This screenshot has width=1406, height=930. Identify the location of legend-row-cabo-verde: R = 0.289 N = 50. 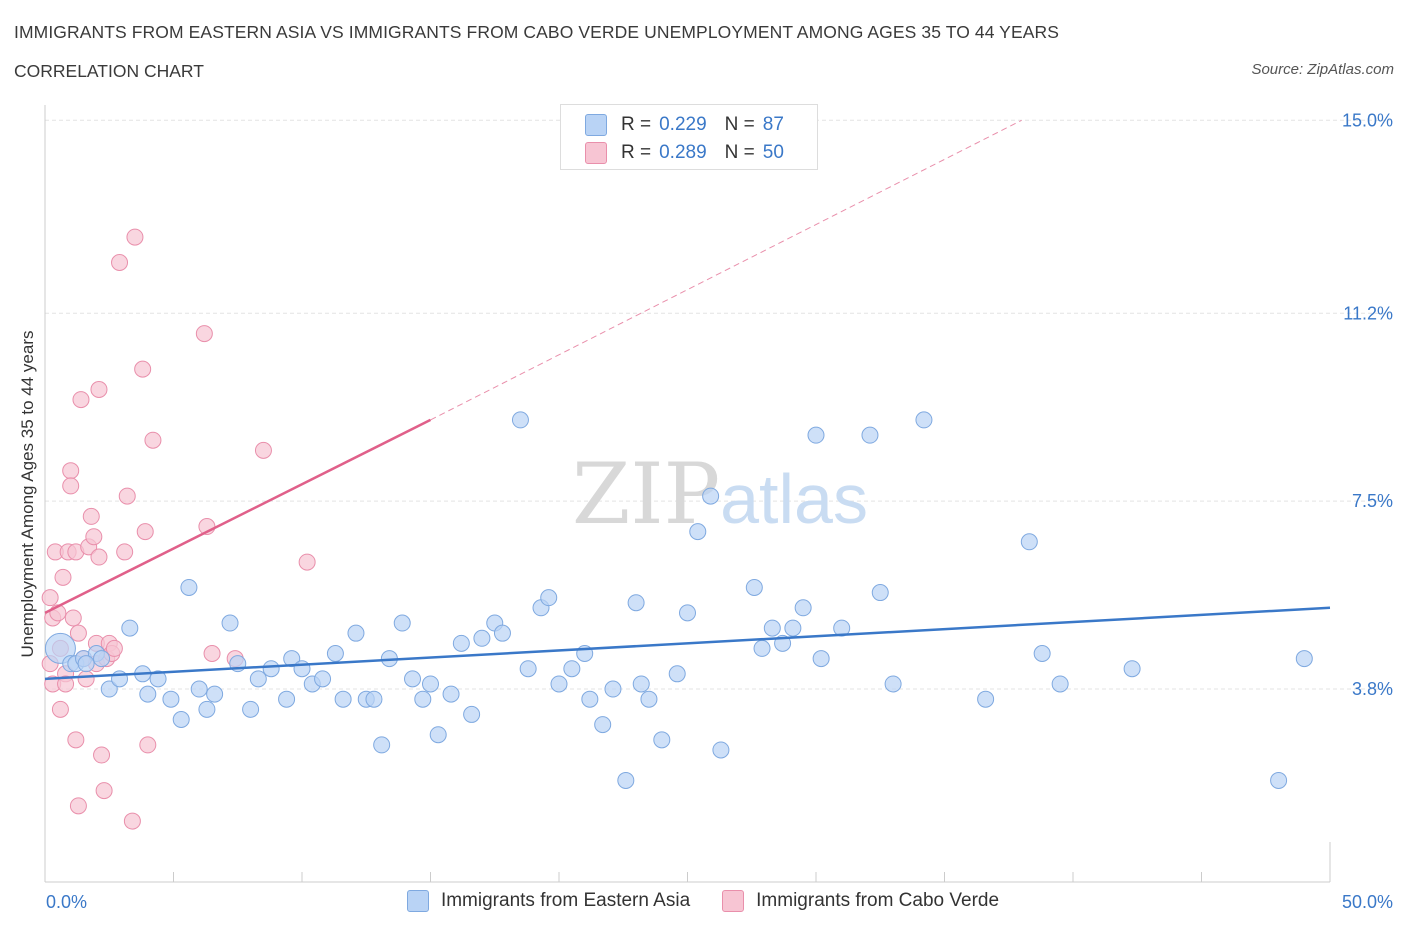
(684, 153).